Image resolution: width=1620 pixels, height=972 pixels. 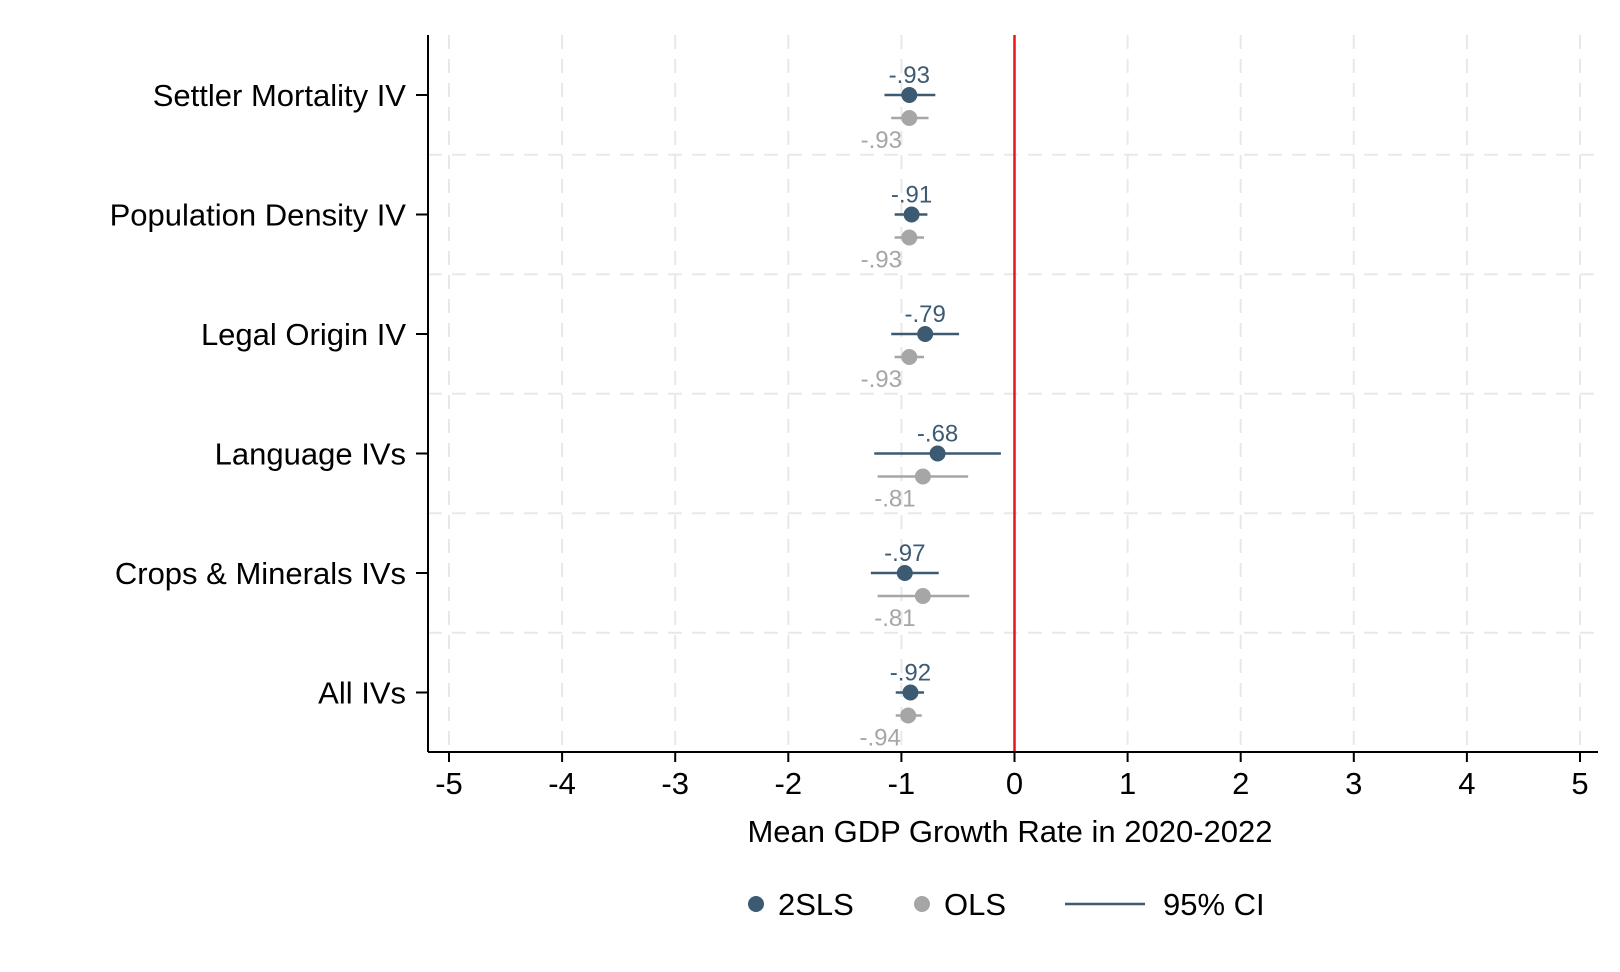 What do you see at coordinates (310, 454) in the screenshot?
I see `category-label: Language IVs` at bounding box center [310, 454].